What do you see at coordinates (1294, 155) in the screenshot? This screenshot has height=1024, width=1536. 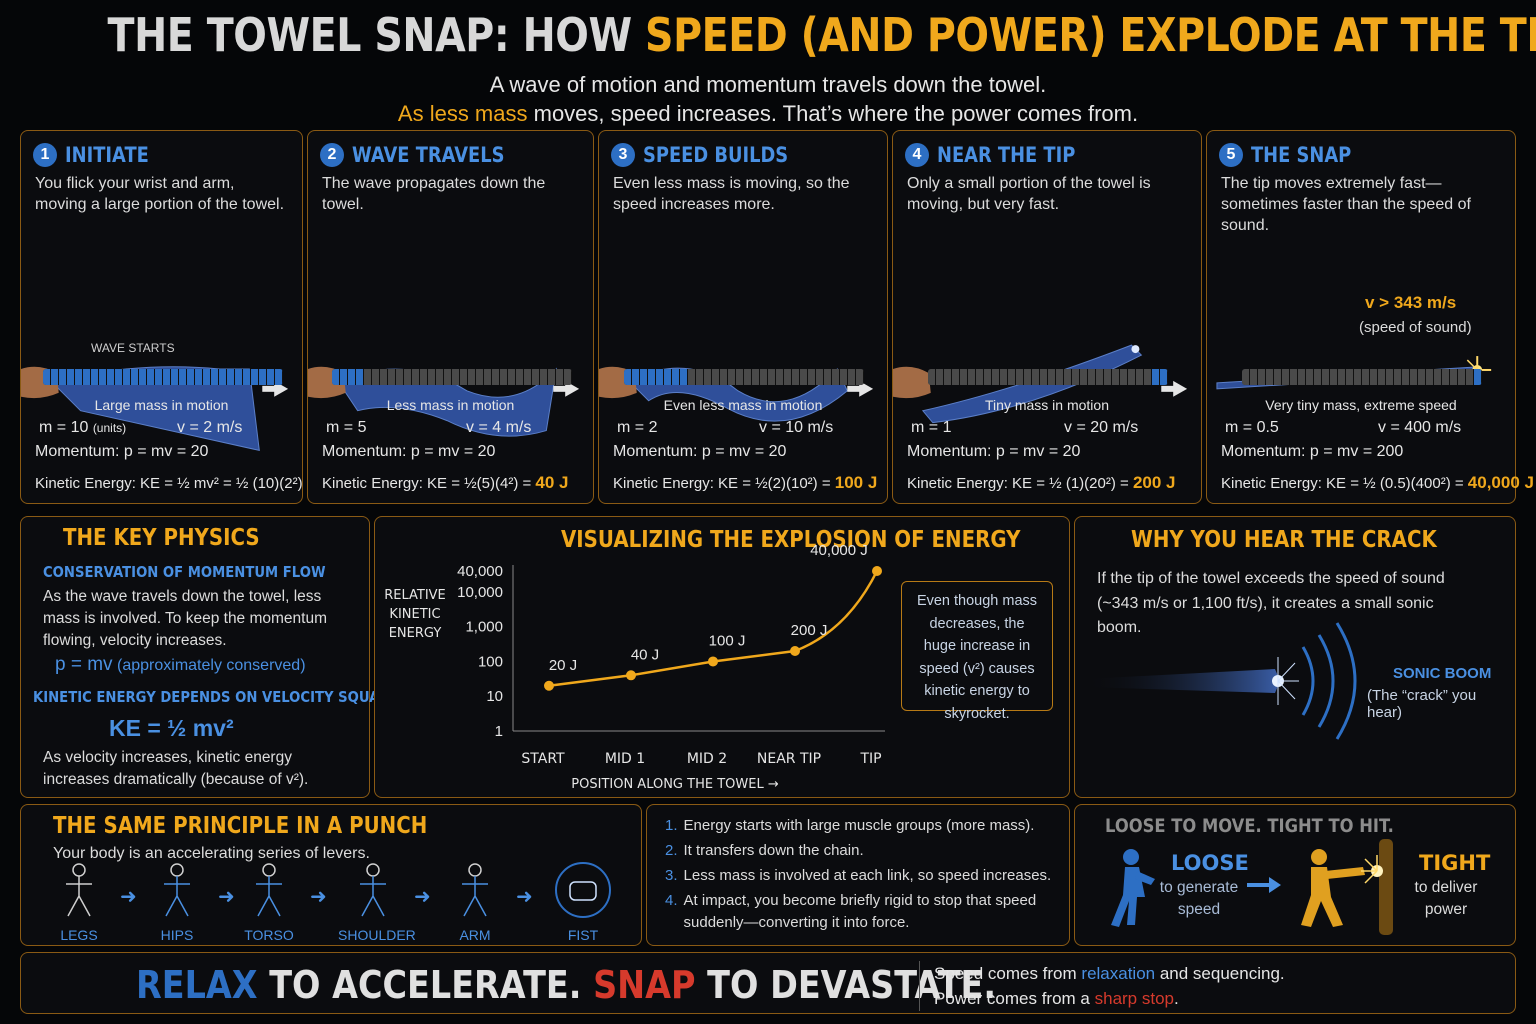 I see `step-header: 5 THE SNAP` at bounding box center [1294, 155].